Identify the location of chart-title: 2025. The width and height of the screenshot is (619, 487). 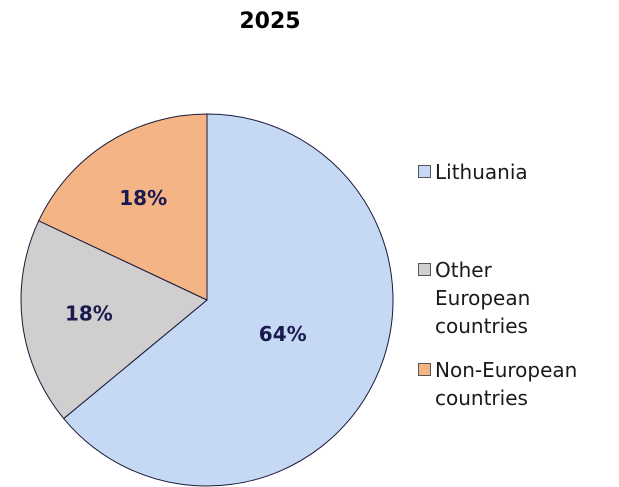
(269, 21).